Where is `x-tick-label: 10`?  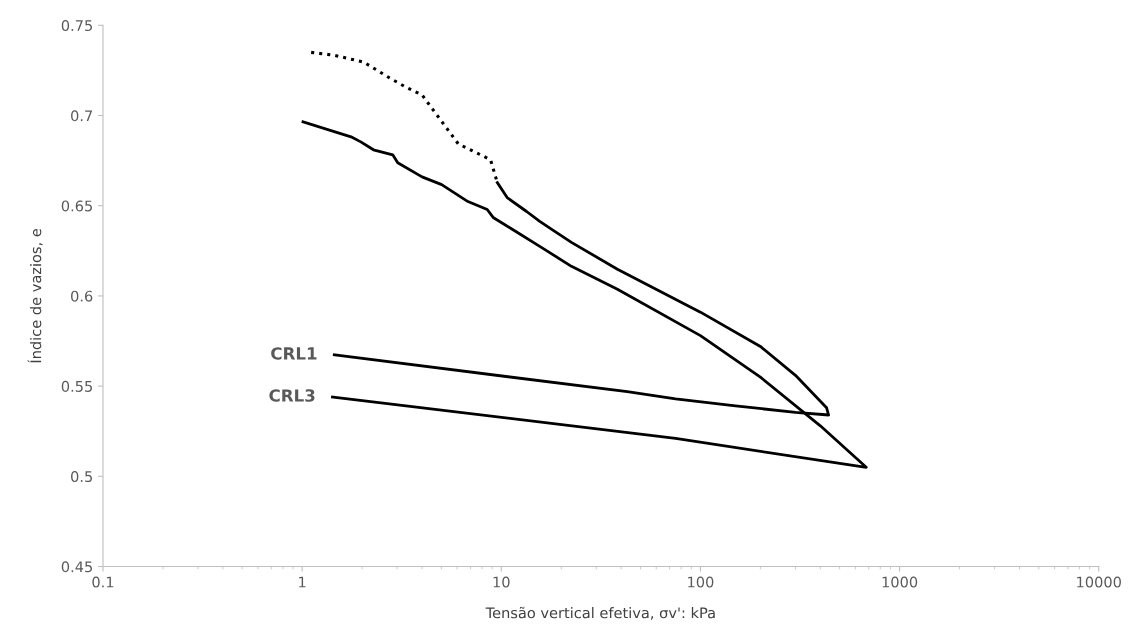 x-tick-label: 10 is located at coordinates (501, 582).